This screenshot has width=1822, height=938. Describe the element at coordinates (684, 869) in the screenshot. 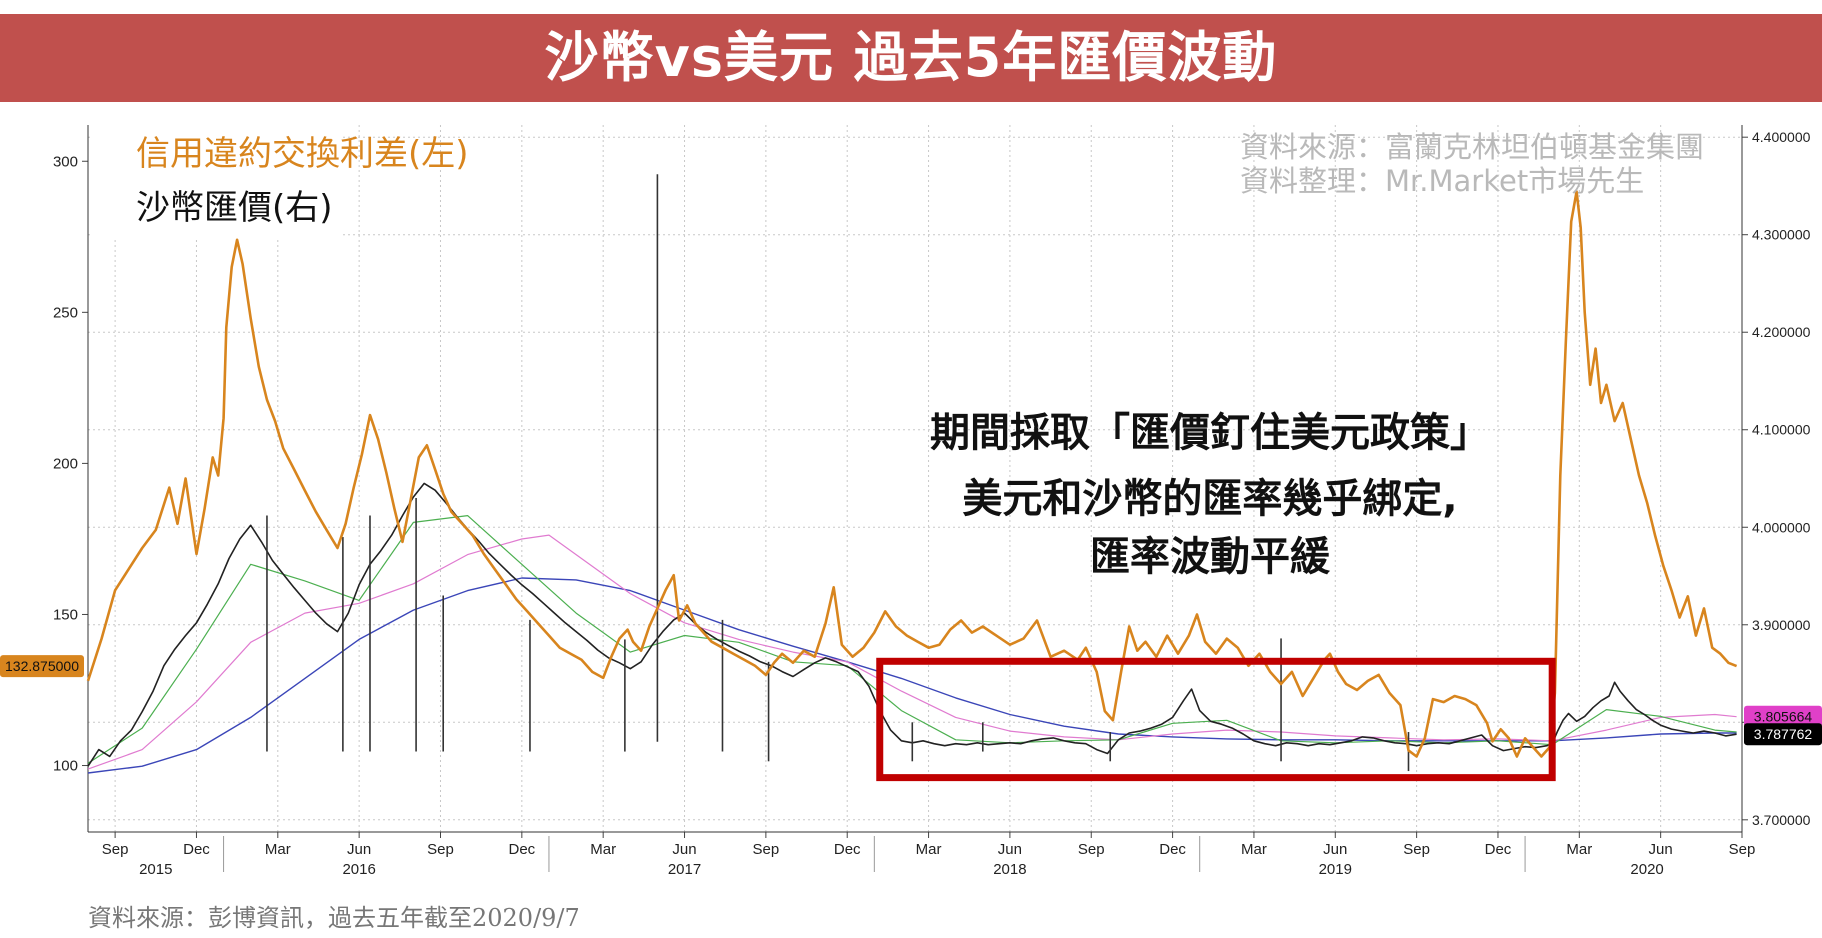

I see `year-label: 2017` at that location.